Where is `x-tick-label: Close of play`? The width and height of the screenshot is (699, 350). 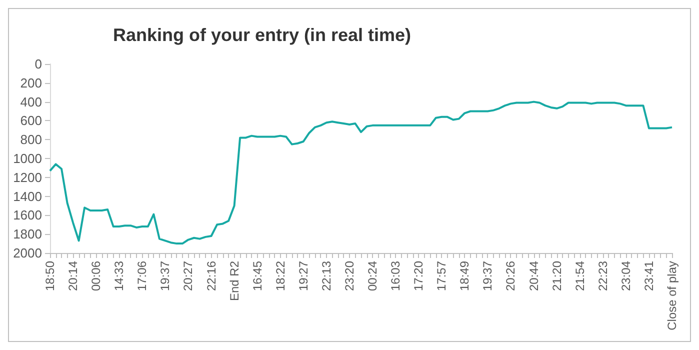
x-tick-label: Close of play is located at coordinates (672, 295).